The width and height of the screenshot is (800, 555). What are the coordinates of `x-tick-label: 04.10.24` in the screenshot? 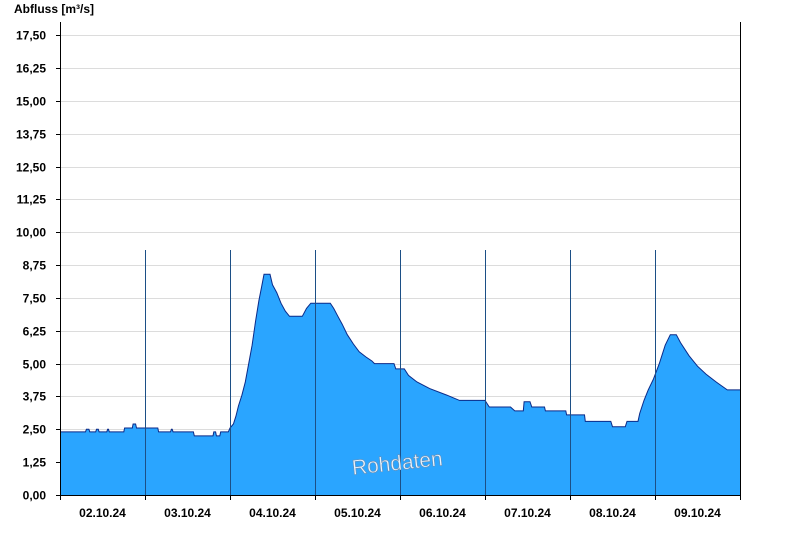 It's located at (272, 513).